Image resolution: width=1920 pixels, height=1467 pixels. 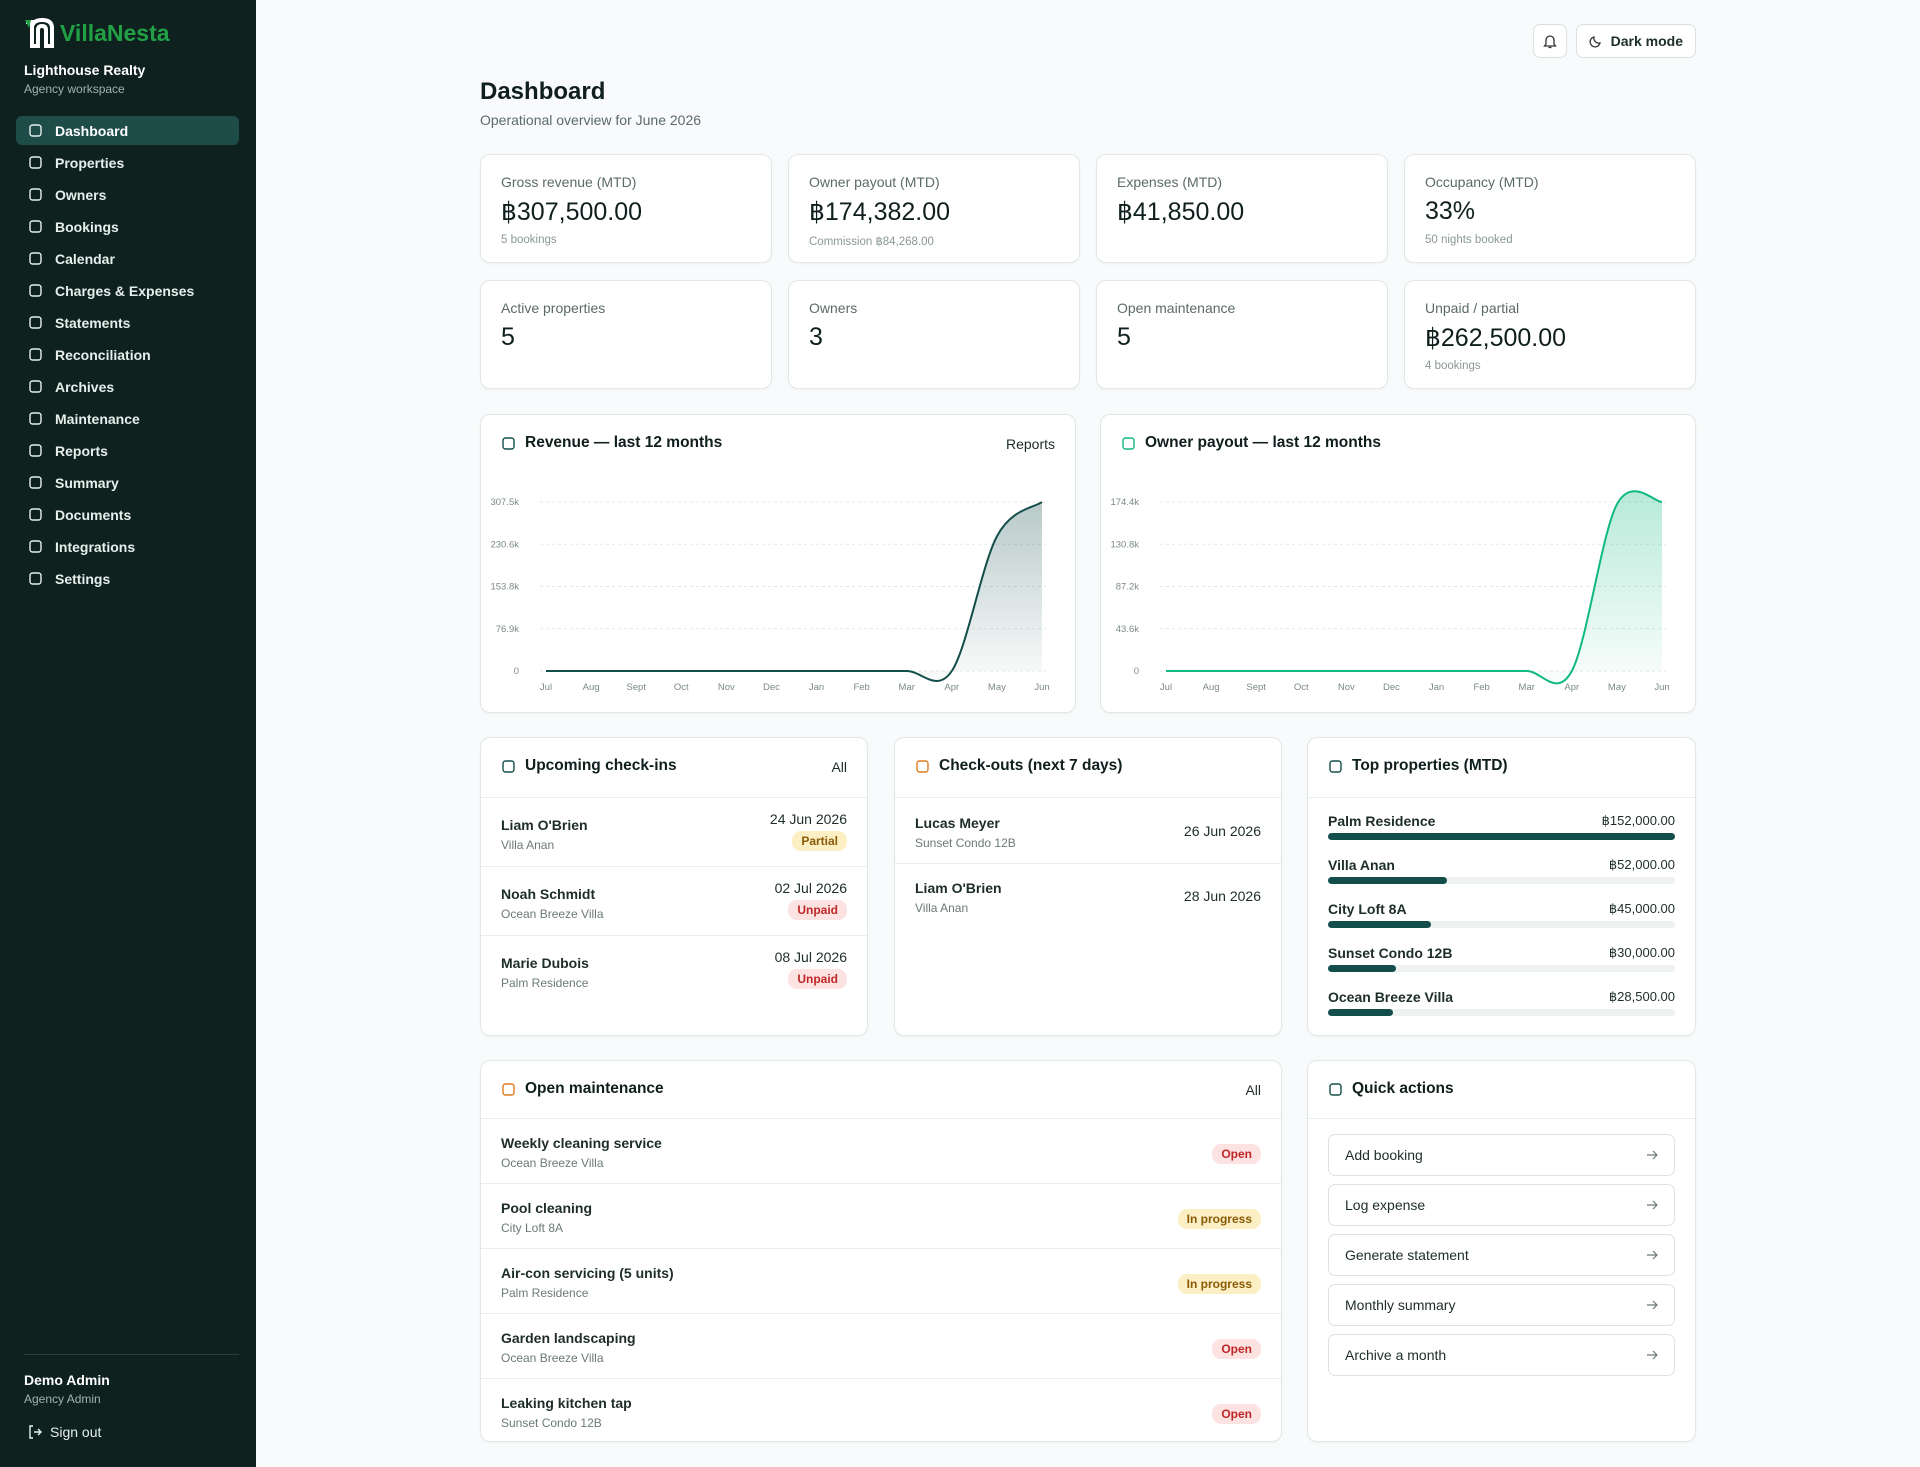 I want to click on sign-out: Sign out, so click(x=64, y=1432).